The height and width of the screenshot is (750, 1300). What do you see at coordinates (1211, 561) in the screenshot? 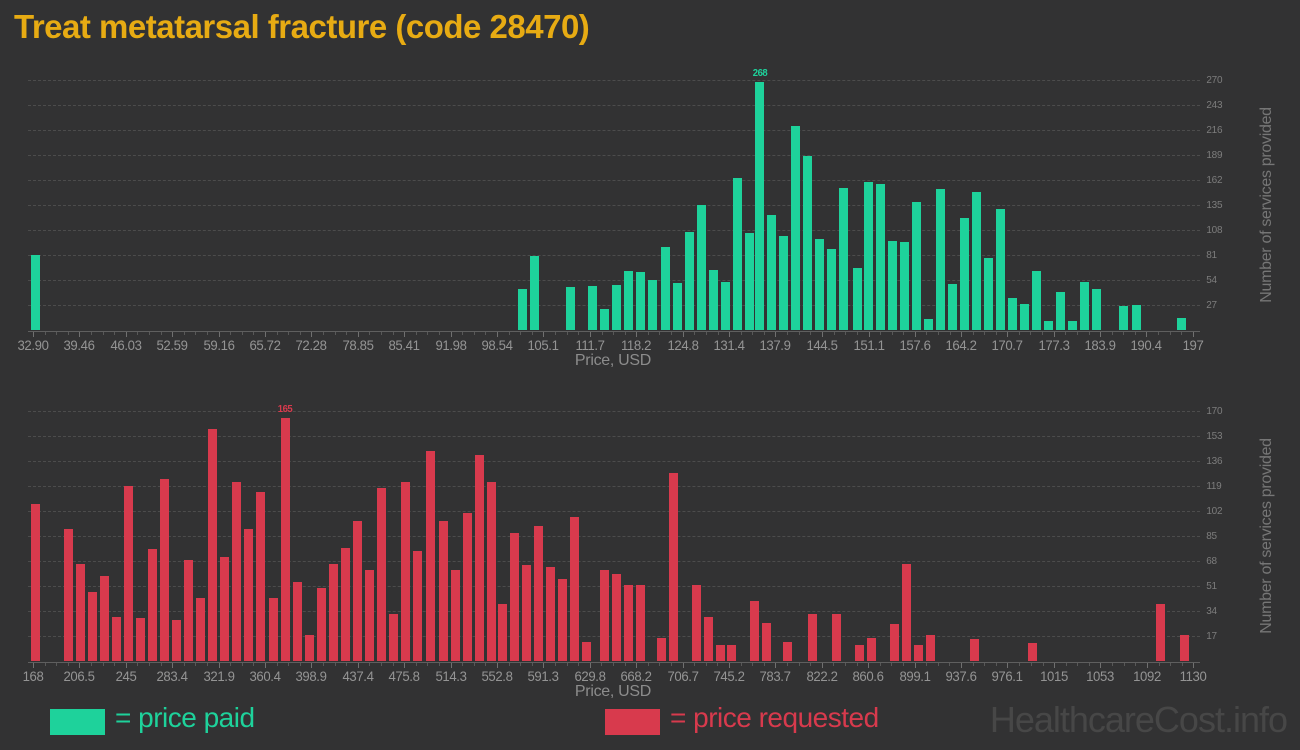
I see `y-tick-label: 68` at bounding box center [1211, 561].